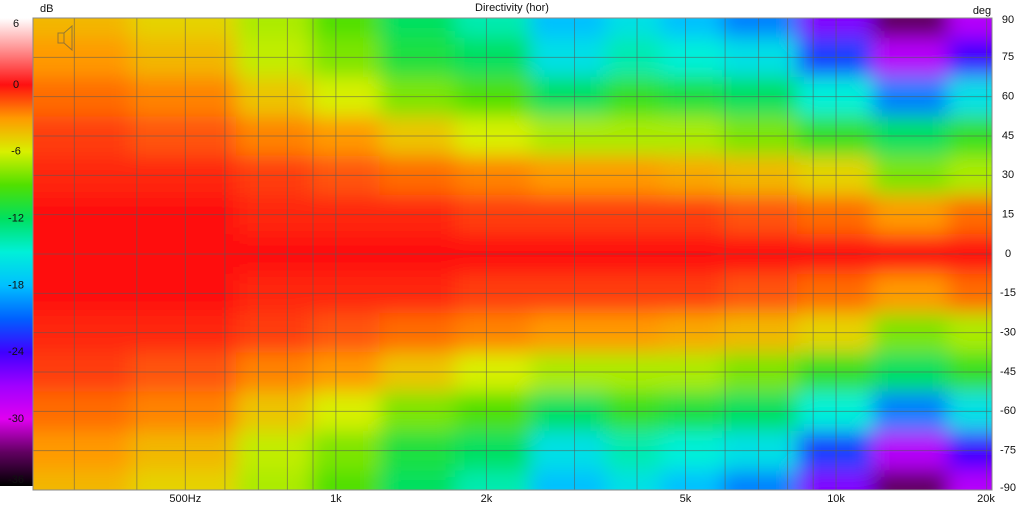 This screenshot has height=508, width=1024. Describe the element at coordinates (16, 218) in the screenshot. I see `colorbar-tick-label: -12` at that location.